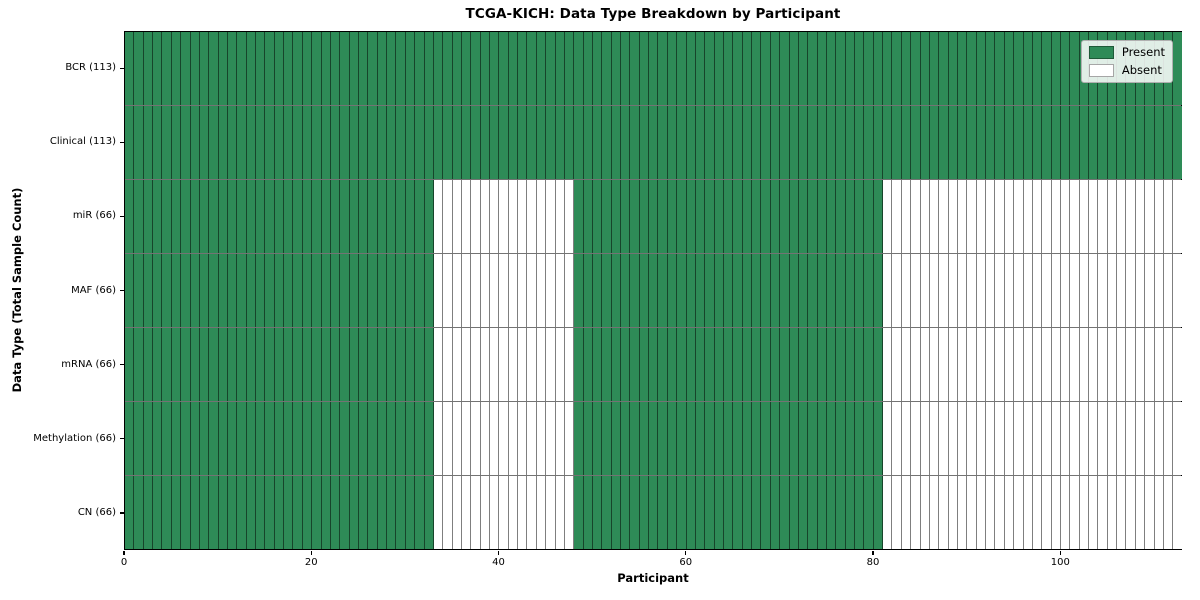  Describe the element at coordinates (121, 439) in the screenshot. I see `y-tick-mark` at that location.